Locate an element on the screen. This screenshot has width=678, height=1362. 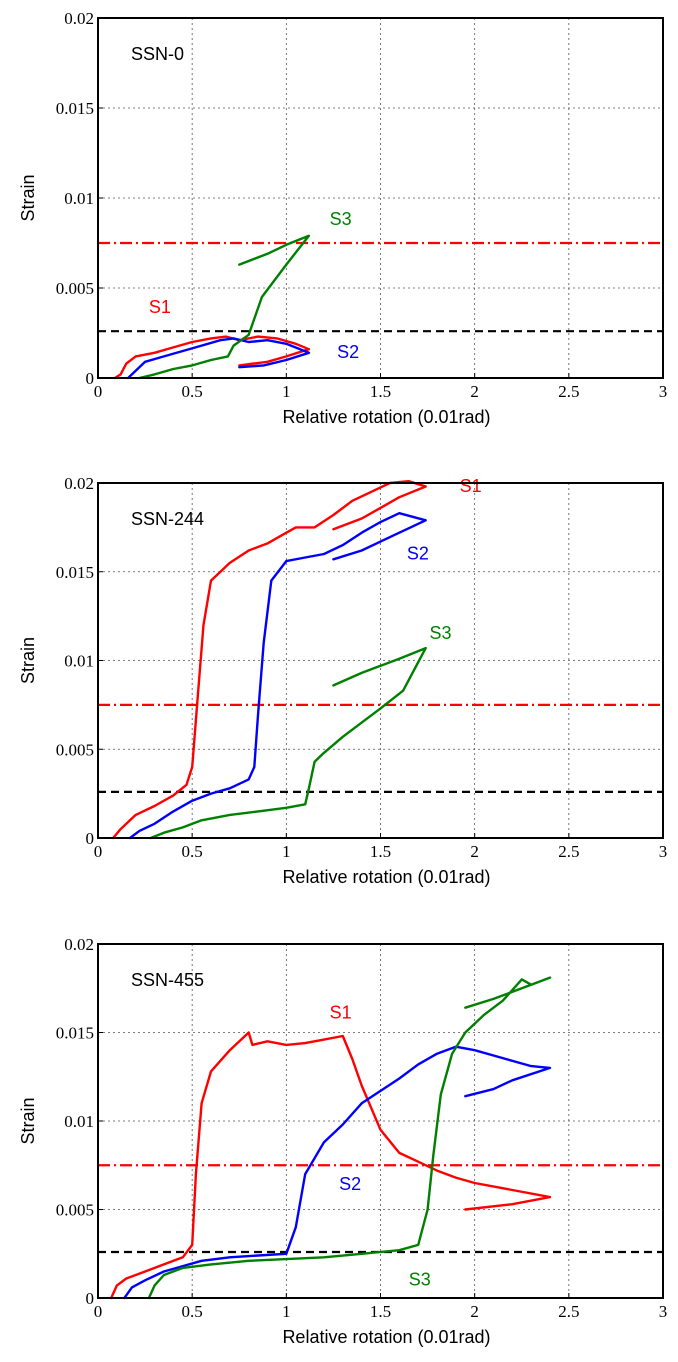
panel-title: SSN-0 is located at coordinates (157, 54).